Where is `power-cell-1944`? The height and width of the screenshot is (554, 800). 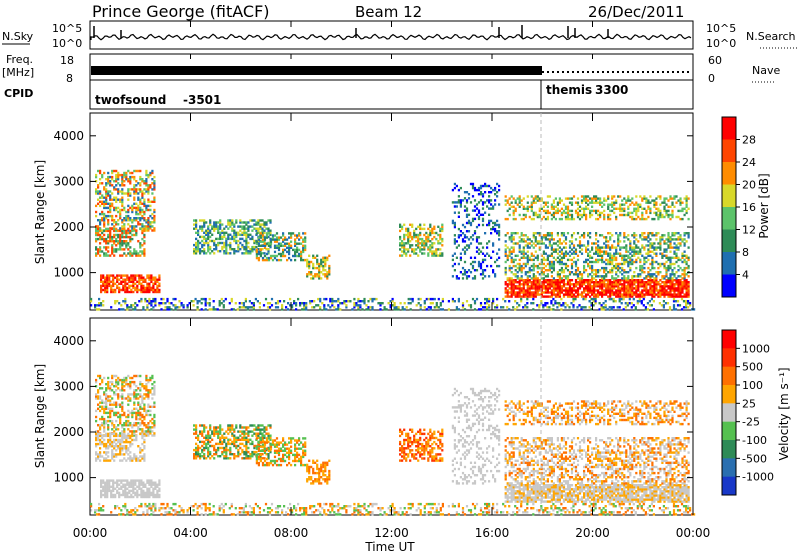 power-cell-1944 is located at coordinates (521, 292).